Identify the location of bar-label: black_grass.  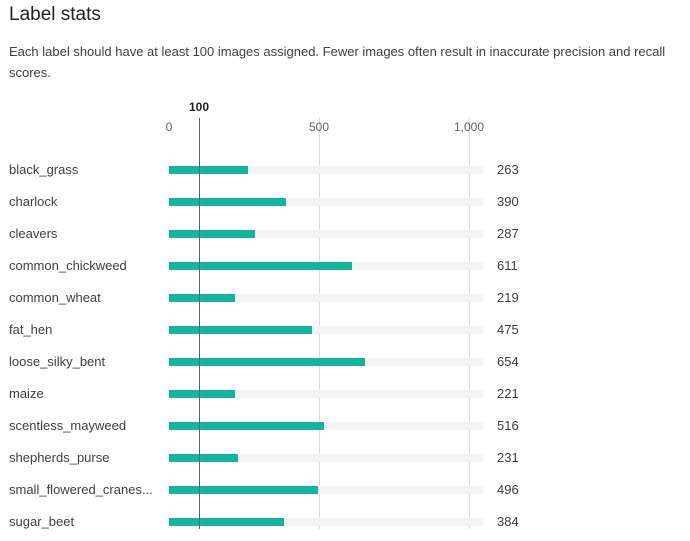
(44, 169).